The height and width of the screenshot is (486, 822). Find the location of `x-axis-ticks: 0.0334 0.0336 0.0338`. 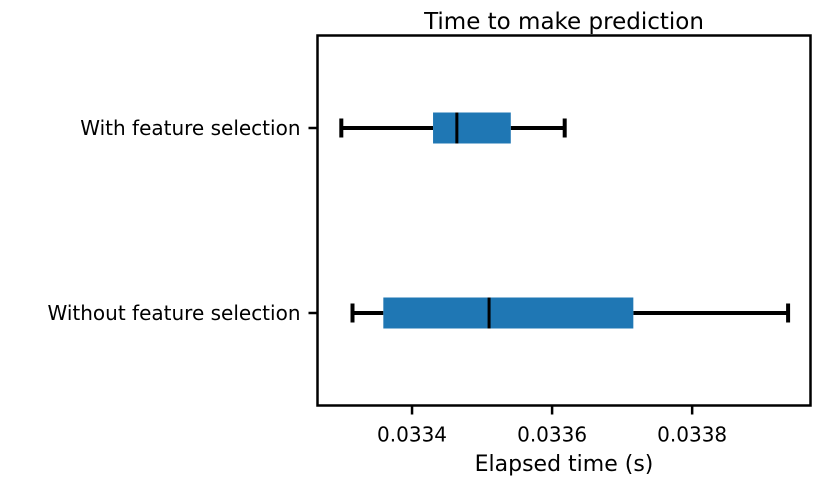

x-axis-ticks: 0.0334 0.0336 0.0338 is located at coordinates (552, 426).